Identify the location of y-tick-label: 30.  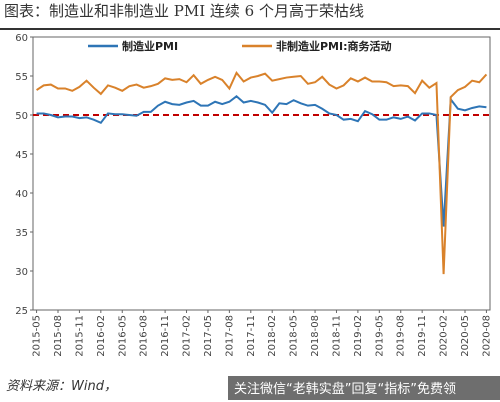
(21, 272).